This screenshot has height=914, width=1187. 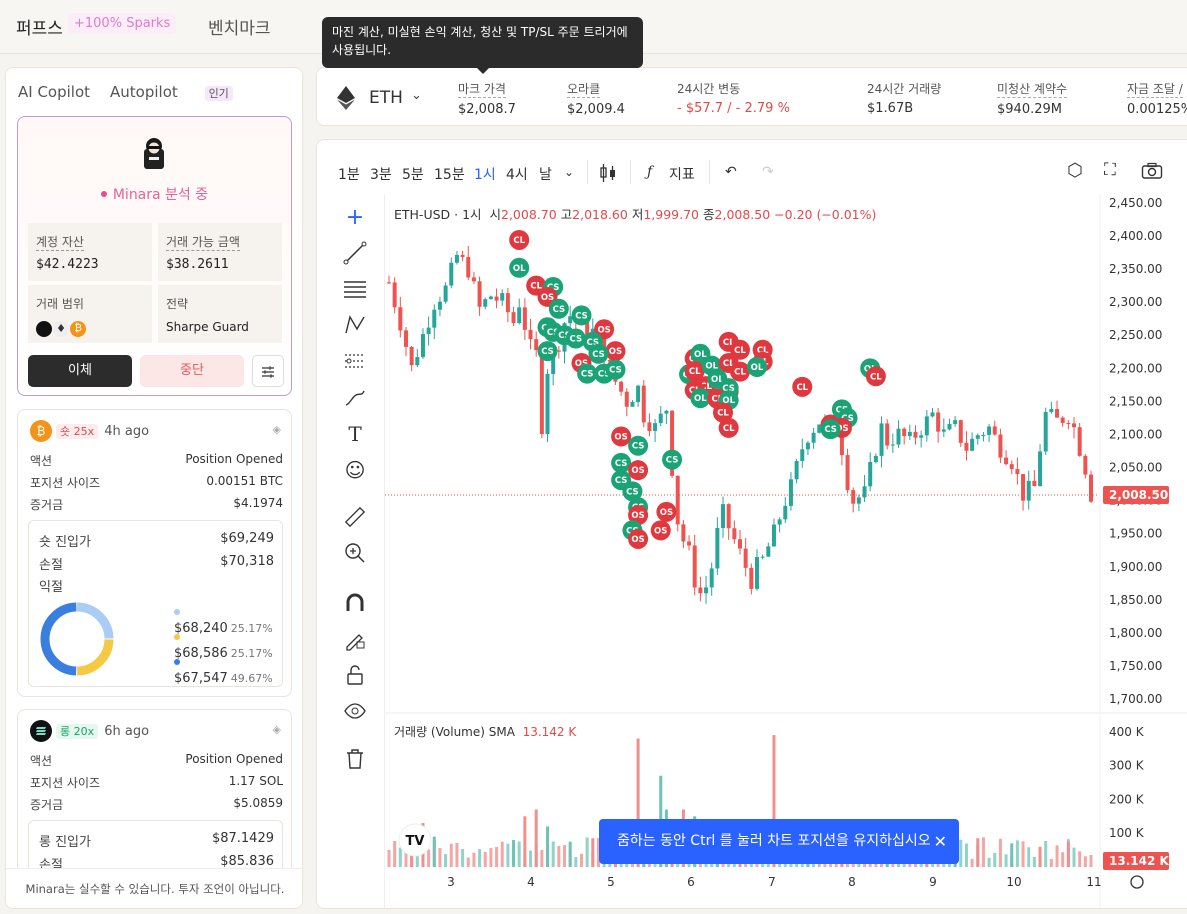 I want to click on close-value: 2,008.50, so click(x=742, y=214).